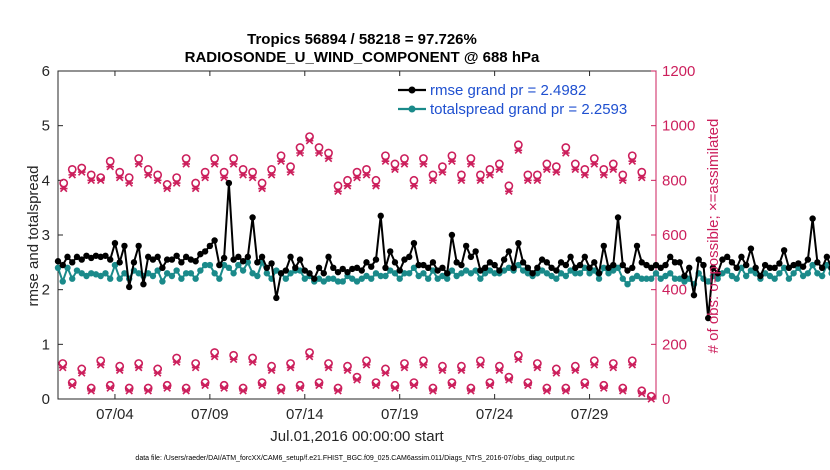 This screenshot has height=470, width=830. What do you see at coordinates (46, 71) in the screenshot?
I see `y-tick-label: 6` at bounding box center [46, 71].